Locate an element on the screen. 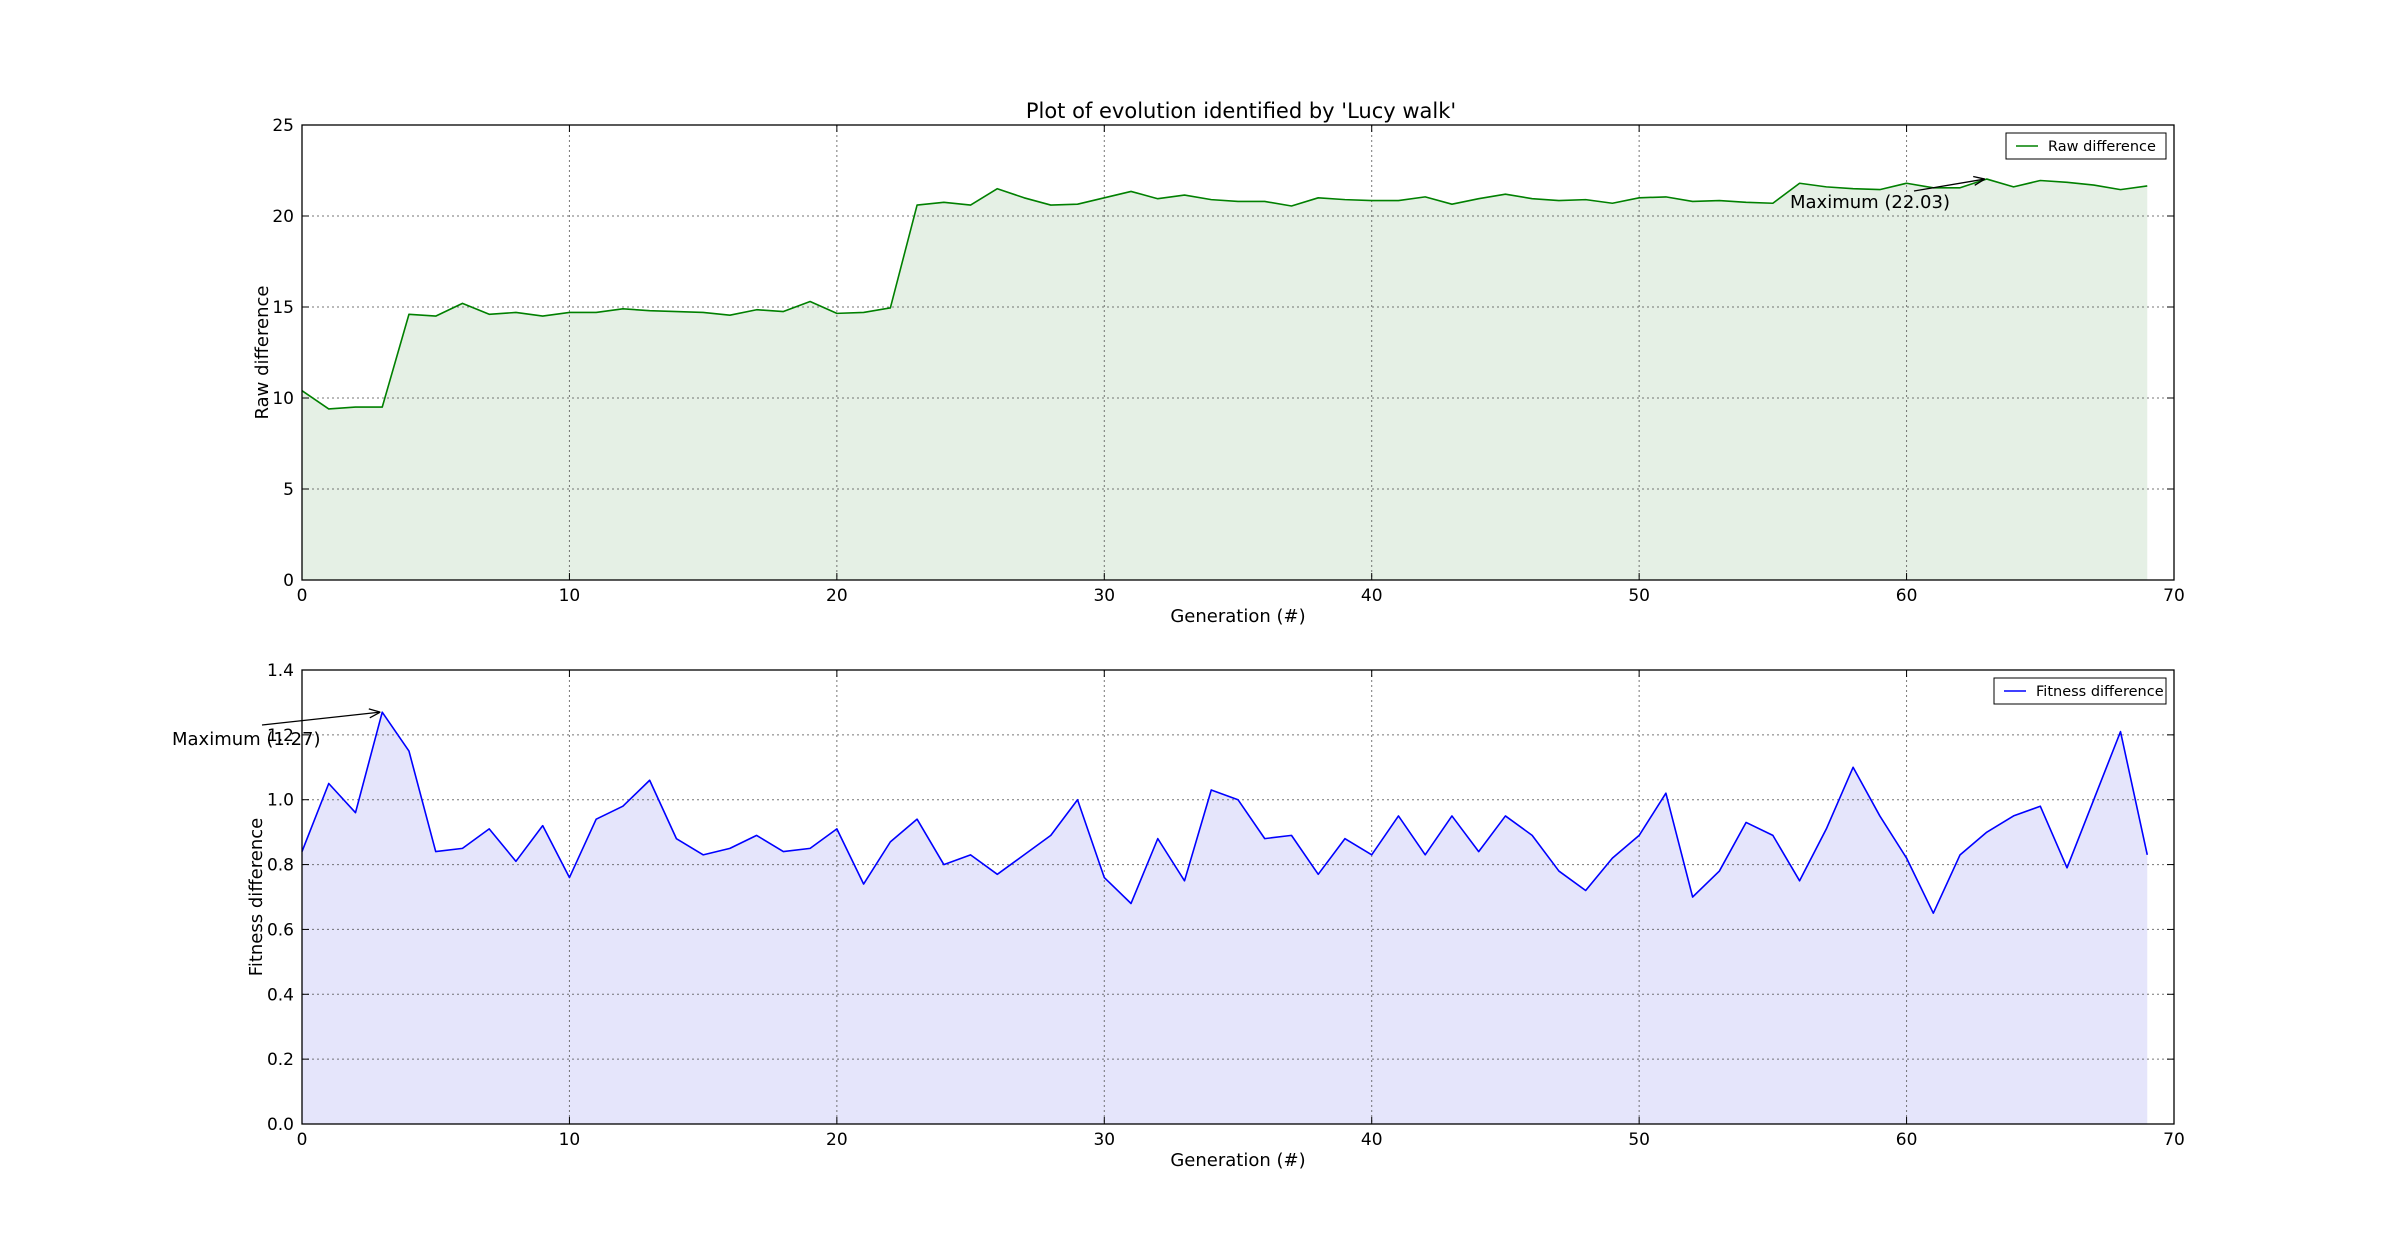 The width and height of the screenshot is (2400, 1242). annotation-label: Maximum (1.27) is located at coordinates (246, 739).